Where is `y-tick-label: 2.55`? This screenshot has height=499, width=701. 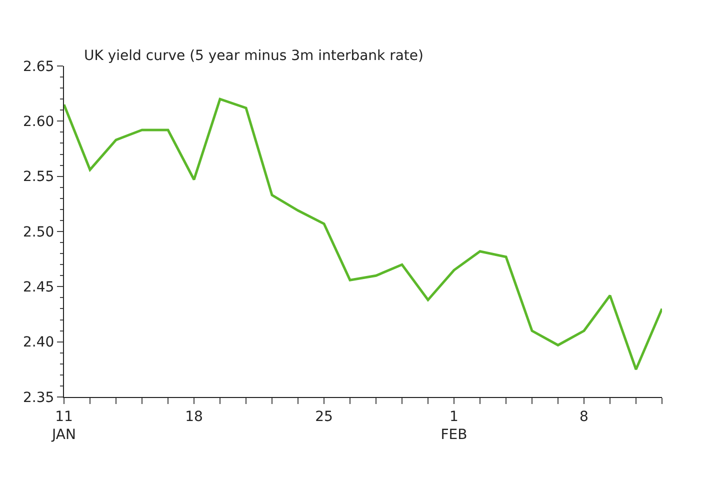
y-tick-label: 2.55 is located at coordinates (38, 177).